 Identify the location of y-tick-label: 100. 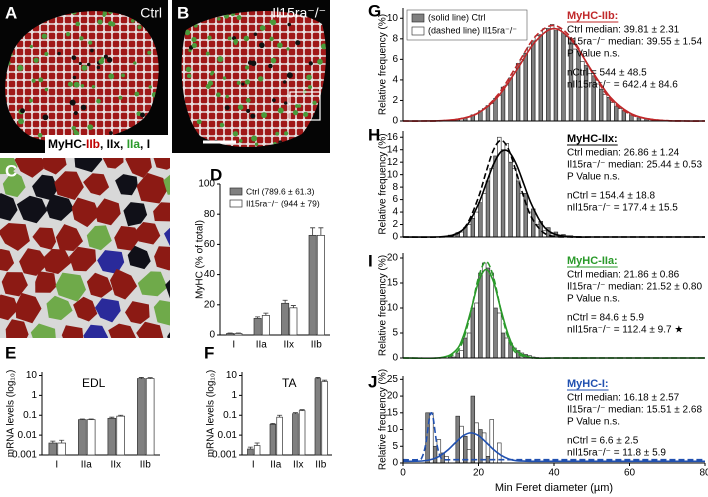
(206, 184).